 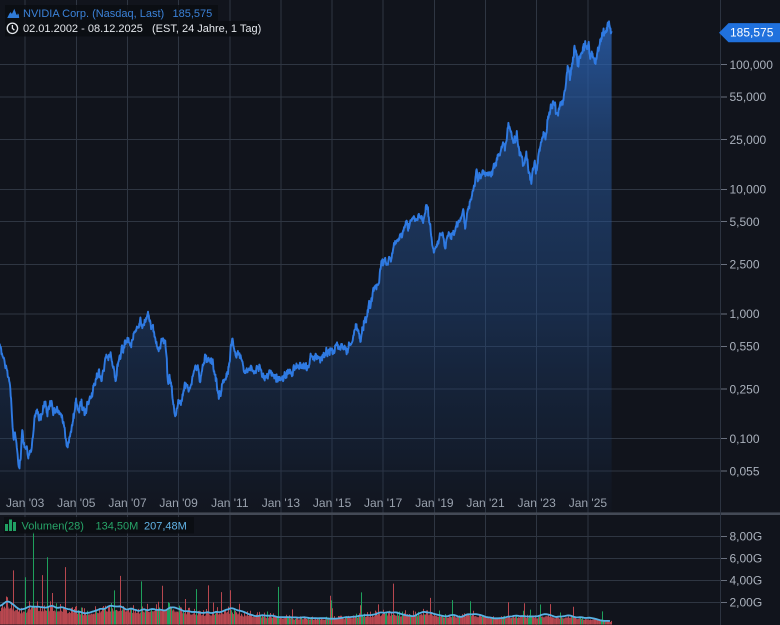 What do you see at coordinates (745, 222) in the screenshot?
I see `svg-text: 5,500` at bounding box center [745, 222].